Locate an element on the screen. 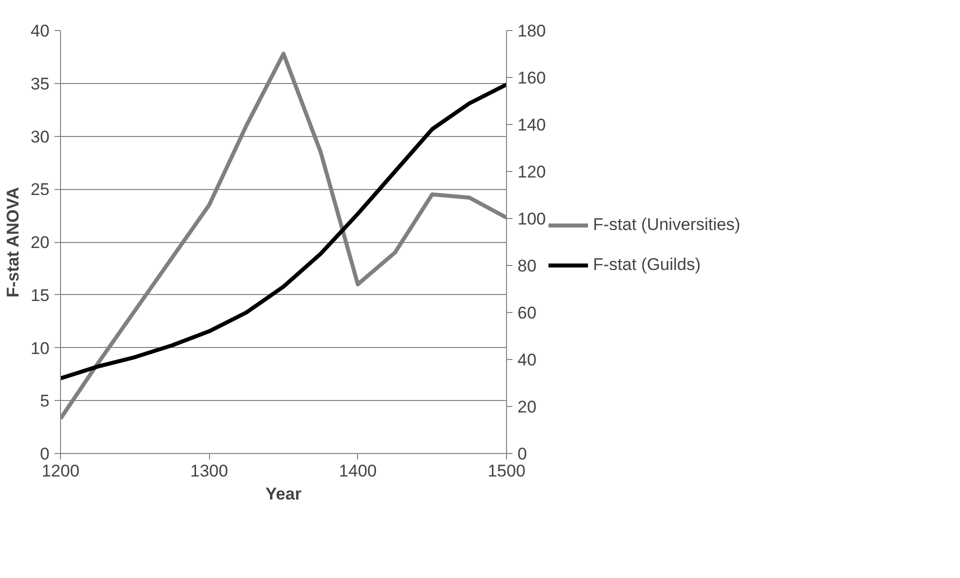  y2-tick-label: 60 is located at coordinates (527, 313).